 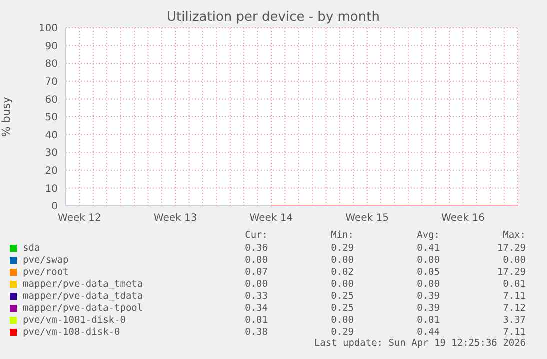 What do you see at coordinates (256, 272) in the screenshot?
I see `text: 0.07` at bounding box center [256, 272].